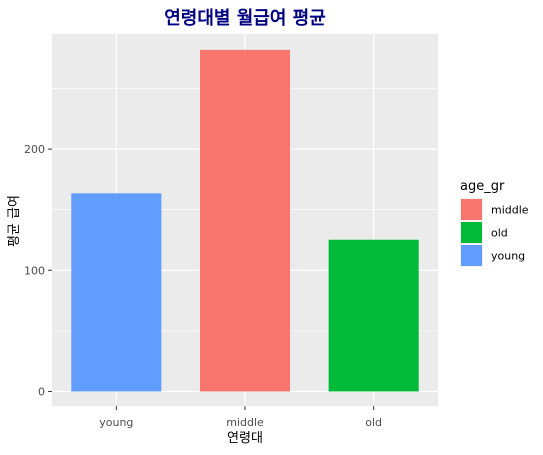 The image size is (543, 455). I want to click on y-tick-label: 0, so click(41, 391).